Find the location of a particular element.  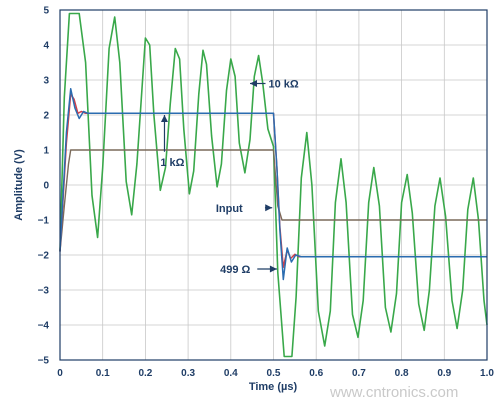

y-tick-label: 2 is located at coordinates (46, 116).